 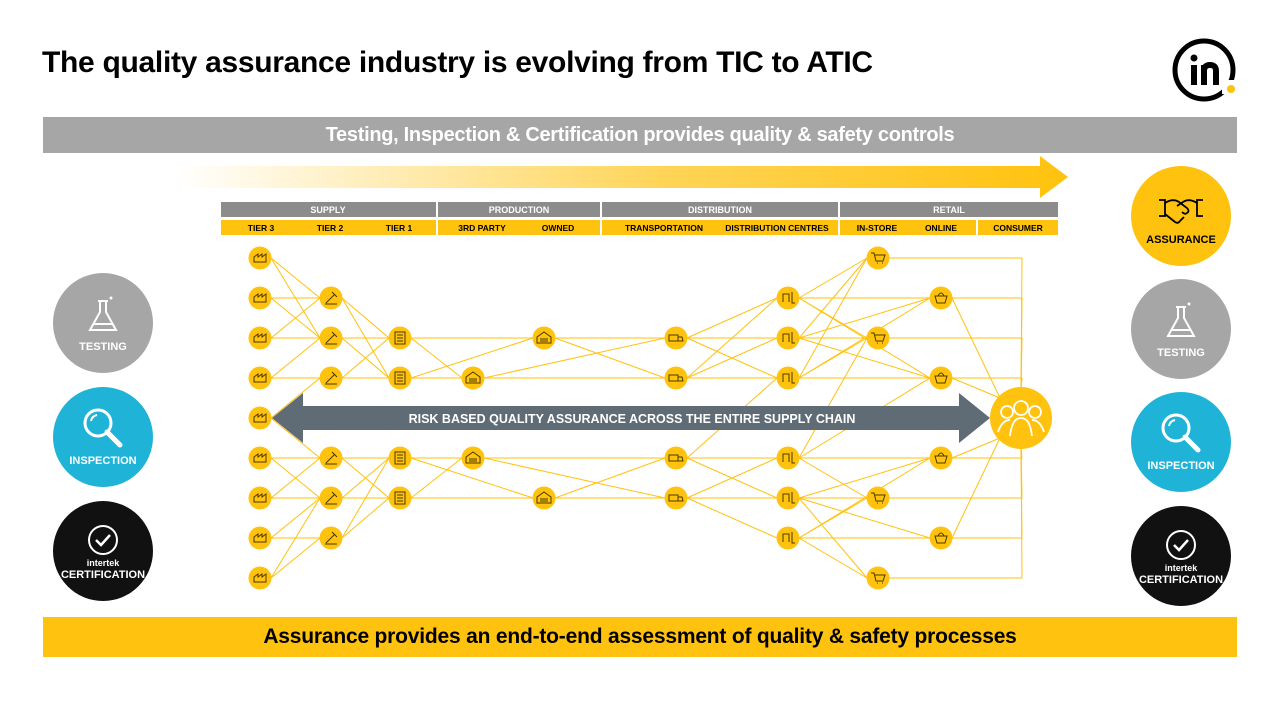 I want to click on sub-3rd-party: 3RD PARTY, so click(x=482, y=228).